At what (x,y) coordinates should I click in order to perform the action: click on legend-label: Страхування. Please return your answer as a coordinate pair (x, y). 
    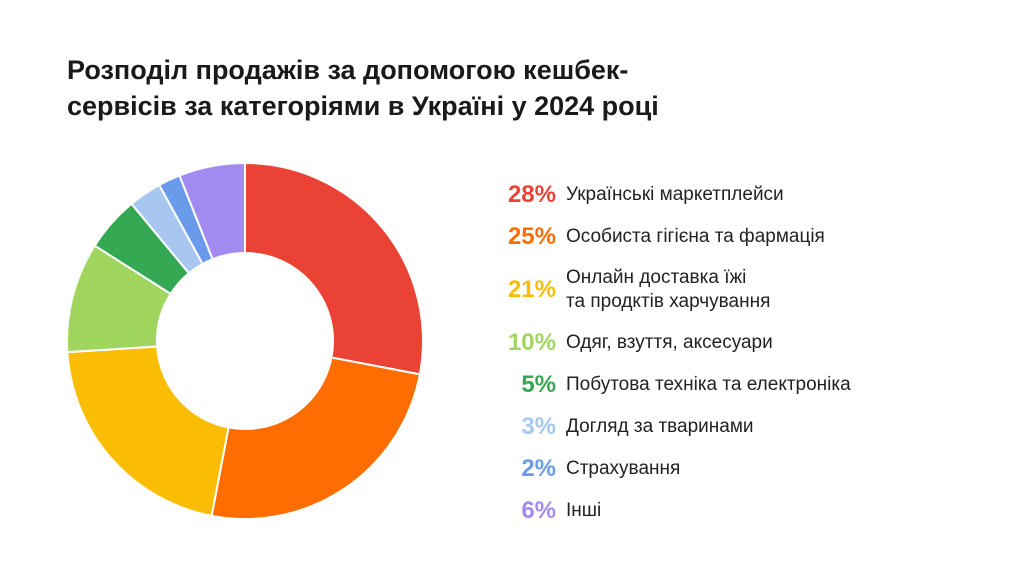
    Looking at the image, I should click on (623, 468).